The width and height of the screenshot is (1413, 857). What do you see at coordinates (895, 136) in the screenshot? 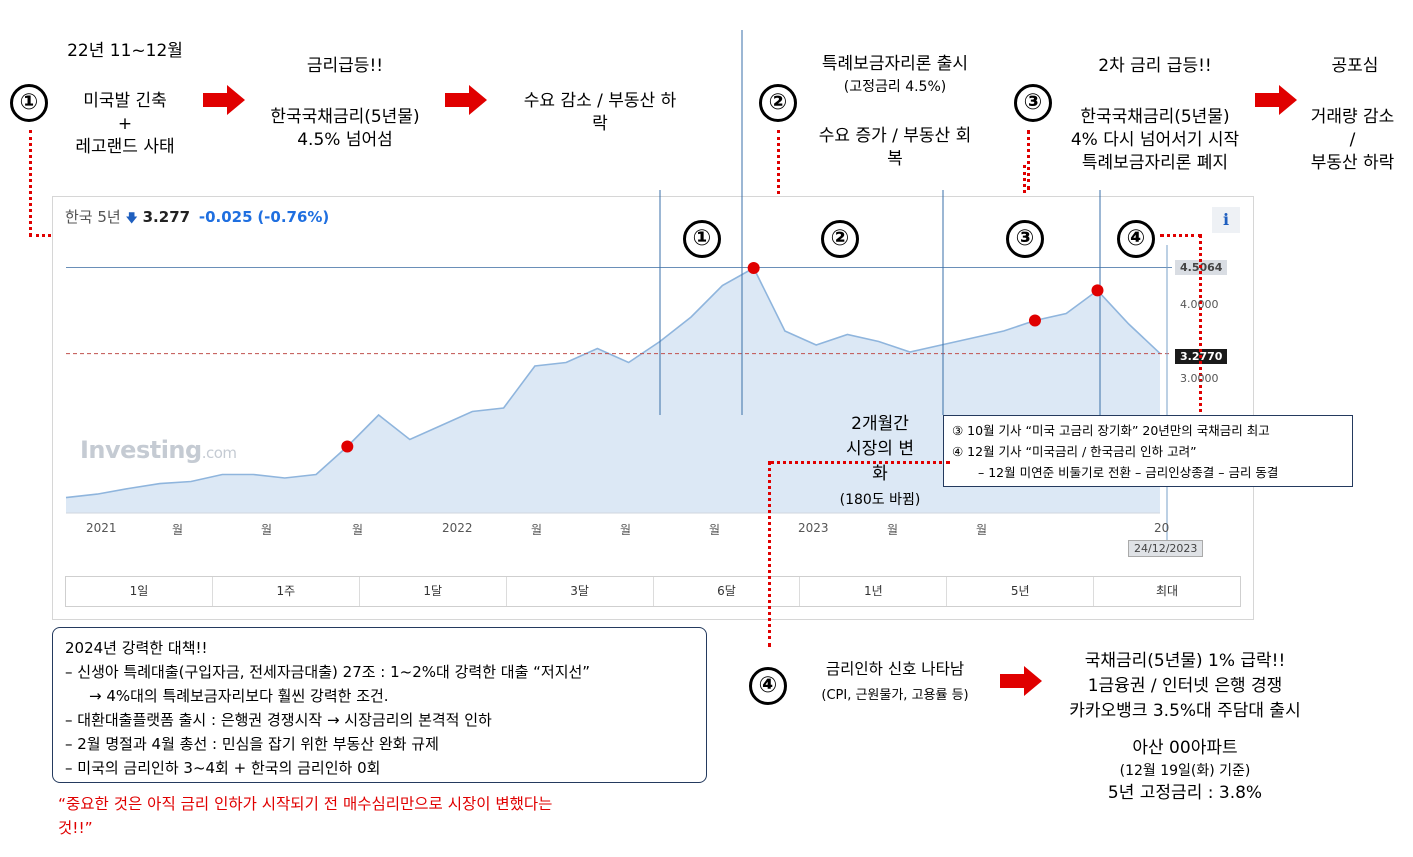
I see `demand-up-line1: 수요 증가 / 부동산 회` at bounding box center [895, 136].